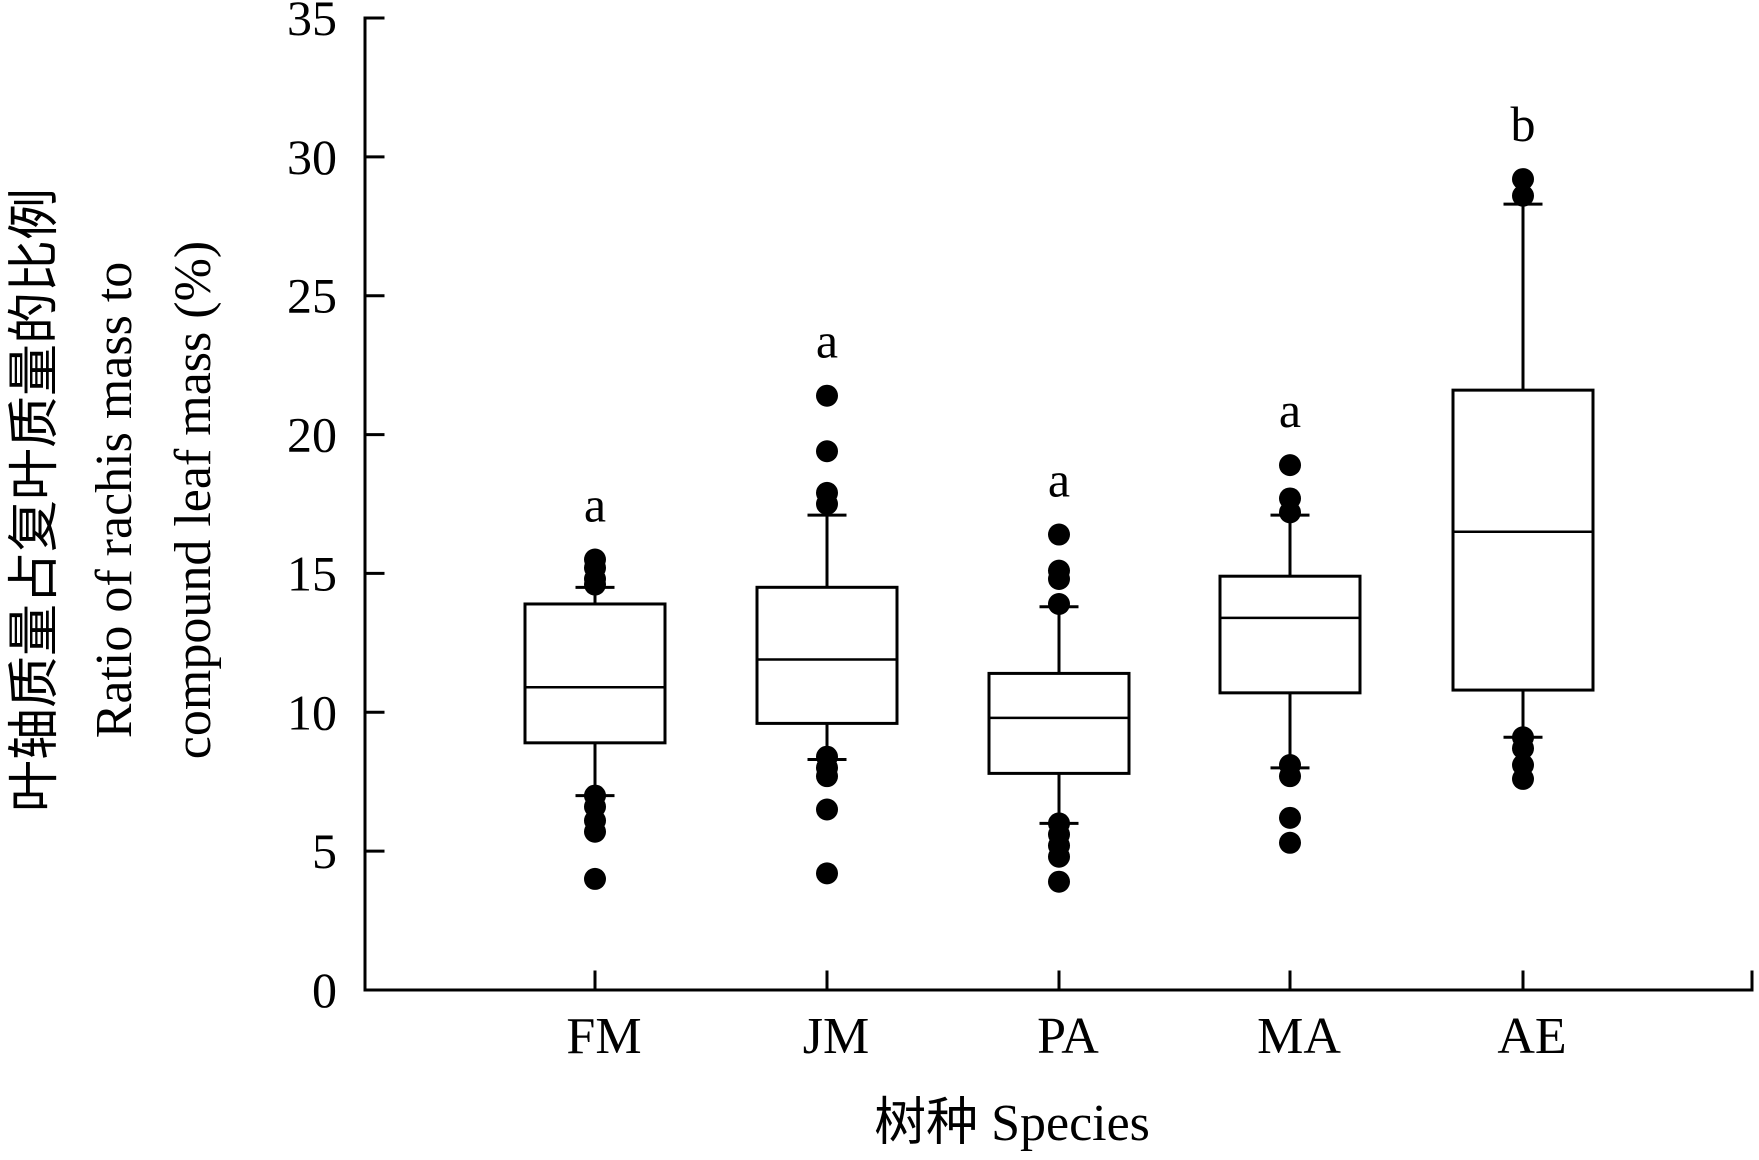 This screenshot has height=1160, width=1759. Describe the element at coordinates (836, 1036) in the screenshot. I see `x-tick-label: JM` at that location.